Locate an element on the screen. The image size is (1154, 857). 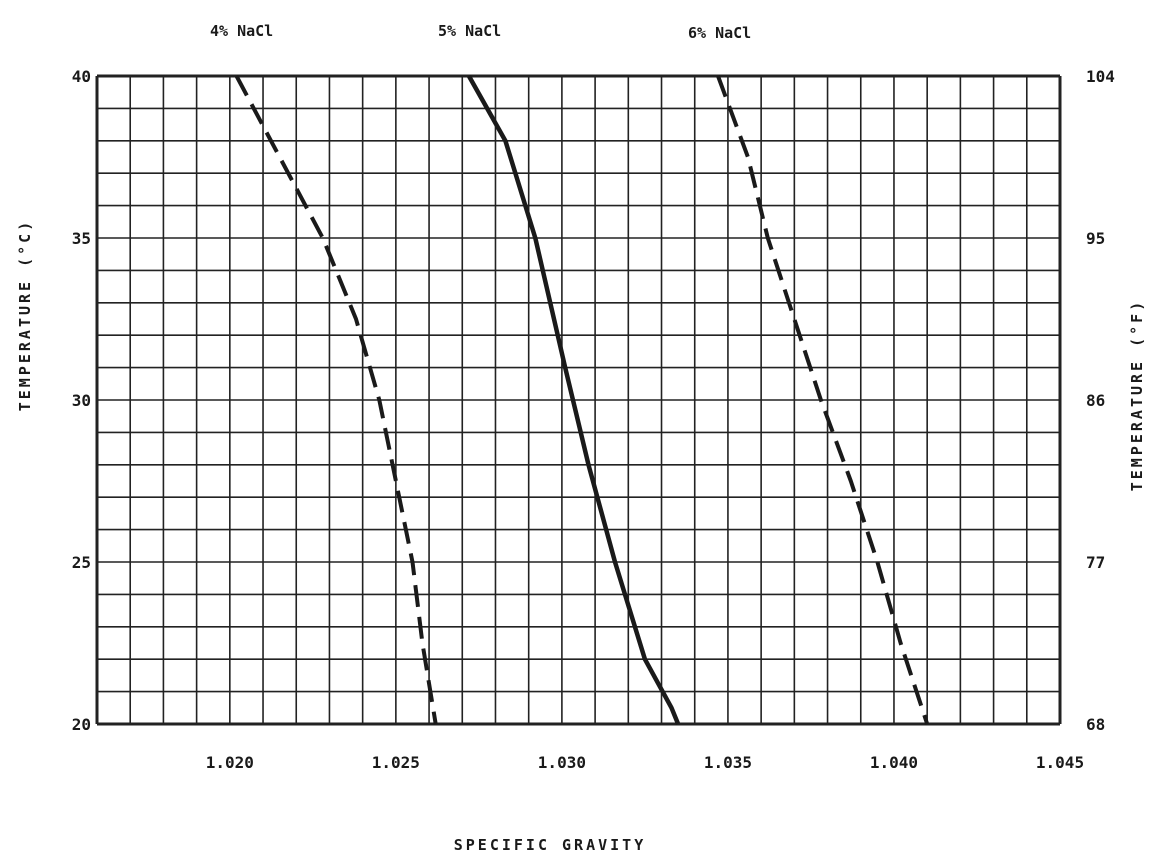
x-tick-label: 1.045 is located at coordinates (1060, 762).